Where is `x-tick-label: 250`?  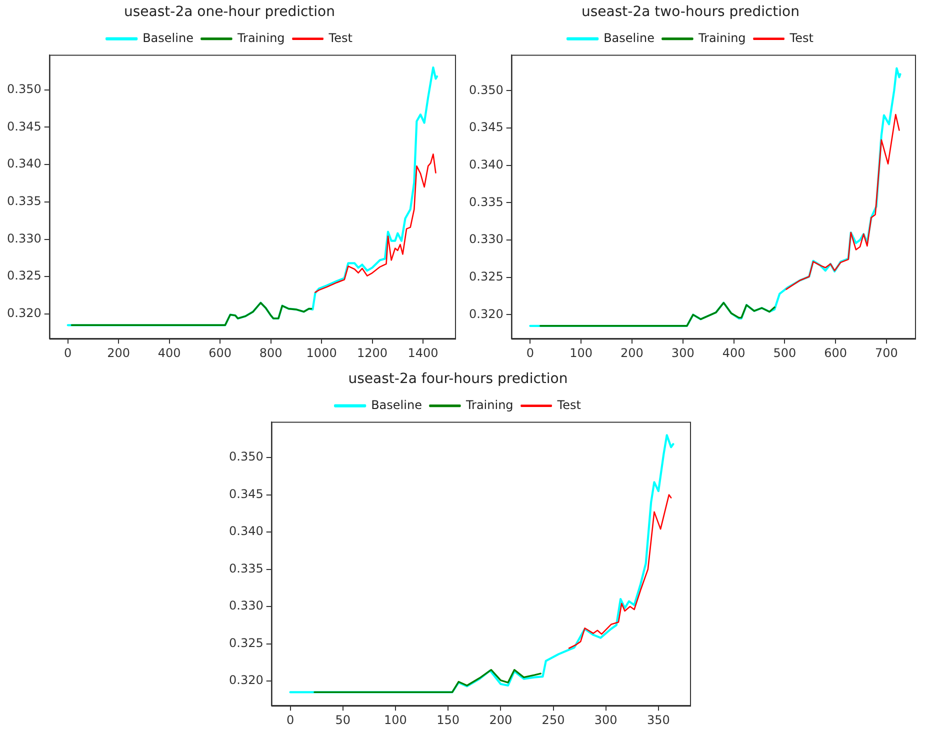 x-tick-label: 250 is located at coordinates (553, 719).